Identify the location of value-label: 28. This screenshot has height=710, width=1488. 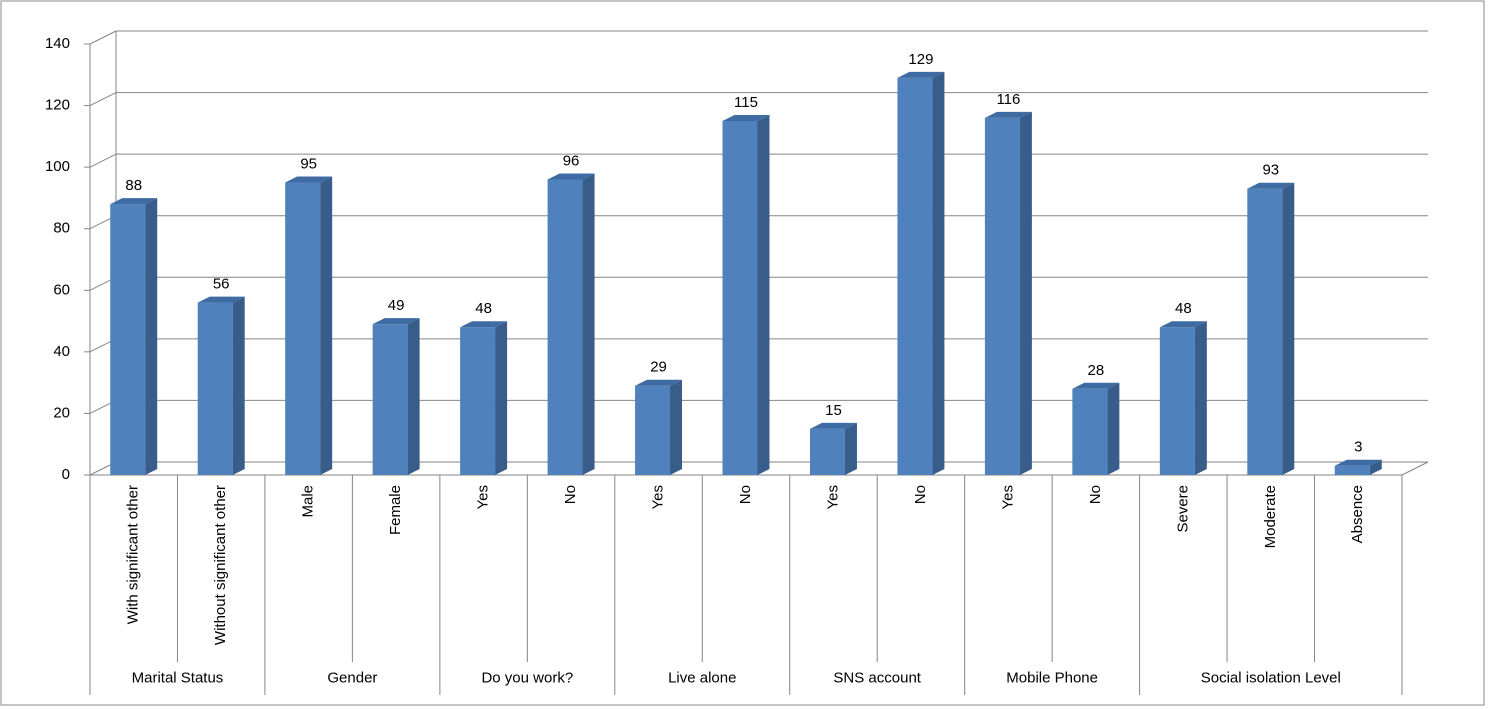
(1096, 370).